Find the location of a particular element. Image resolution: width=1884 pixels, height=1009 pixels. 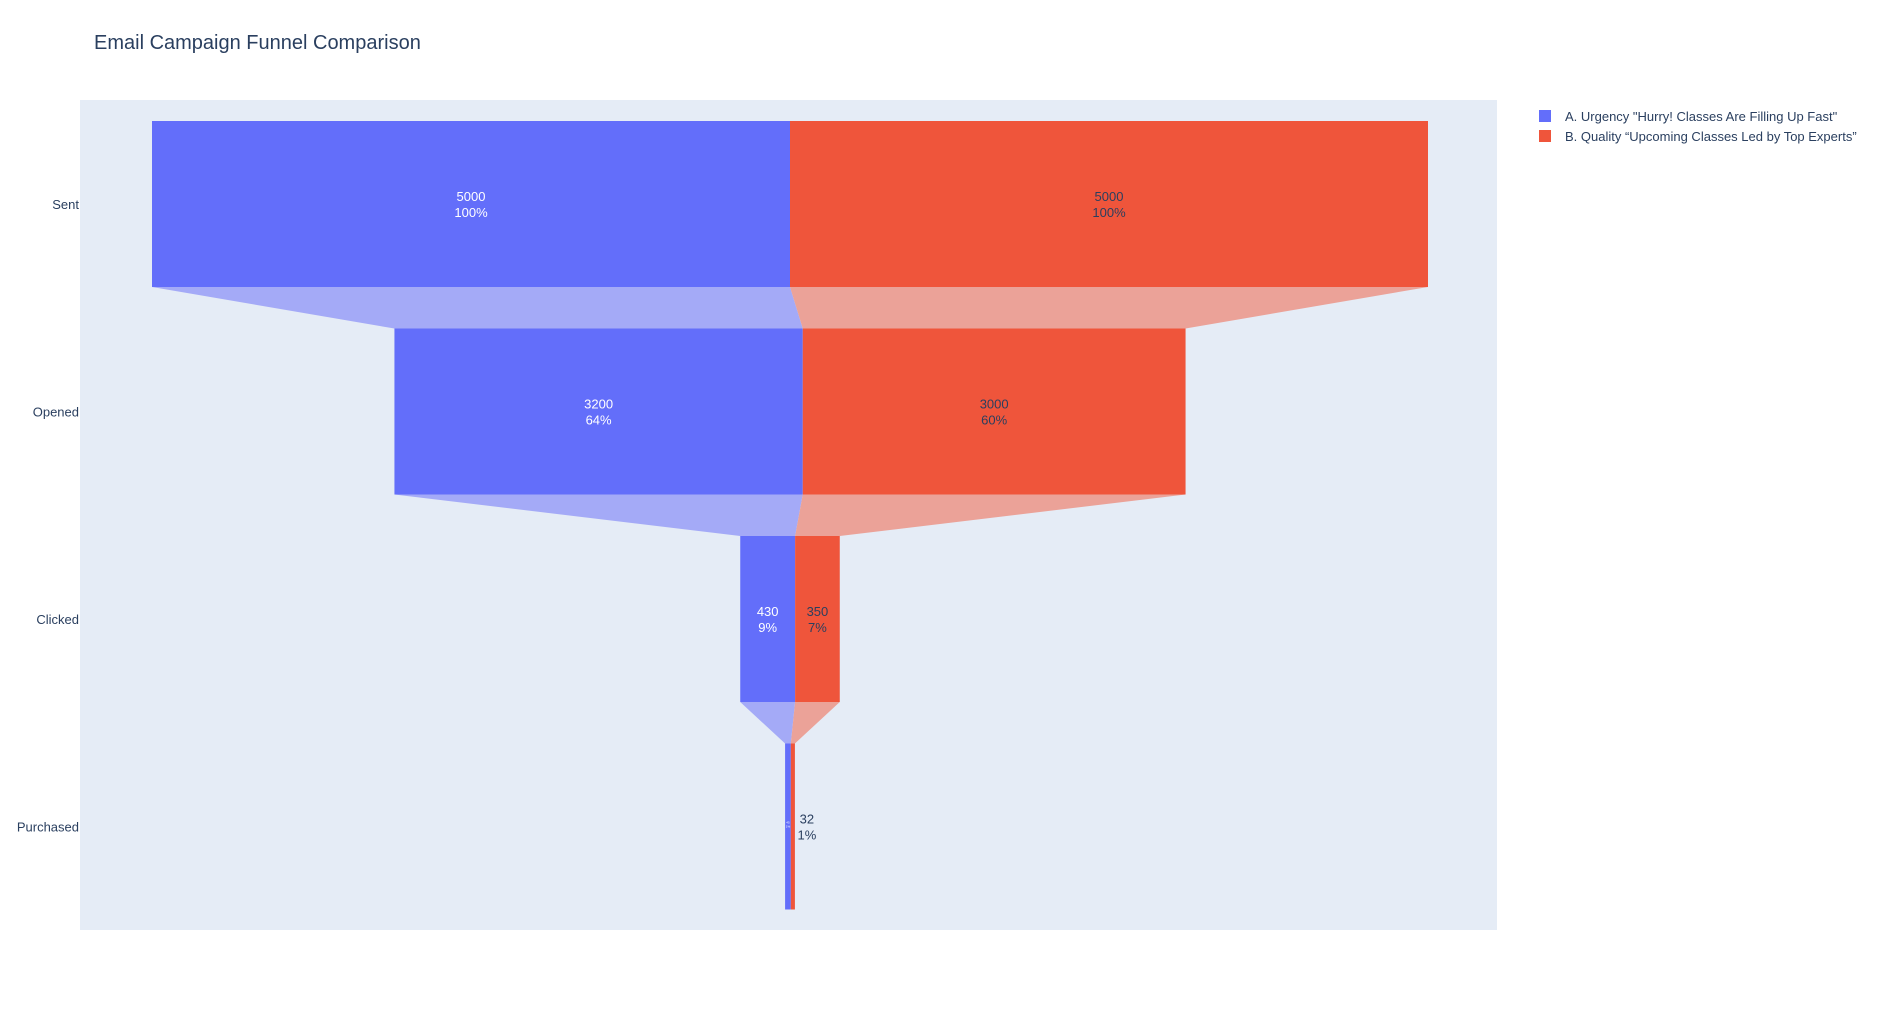

bar-series-1-clicked is located at coordinates (817, 619).